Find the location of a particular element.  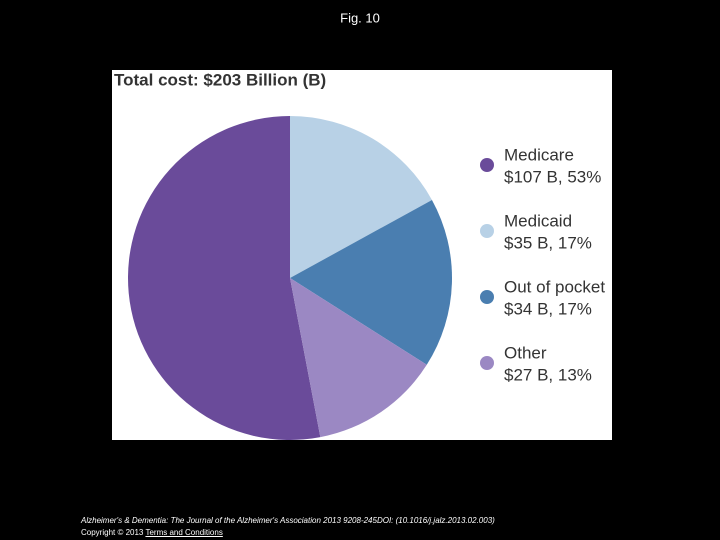

terms-link: Terms and Conditions is located at coordinates (184, 532).